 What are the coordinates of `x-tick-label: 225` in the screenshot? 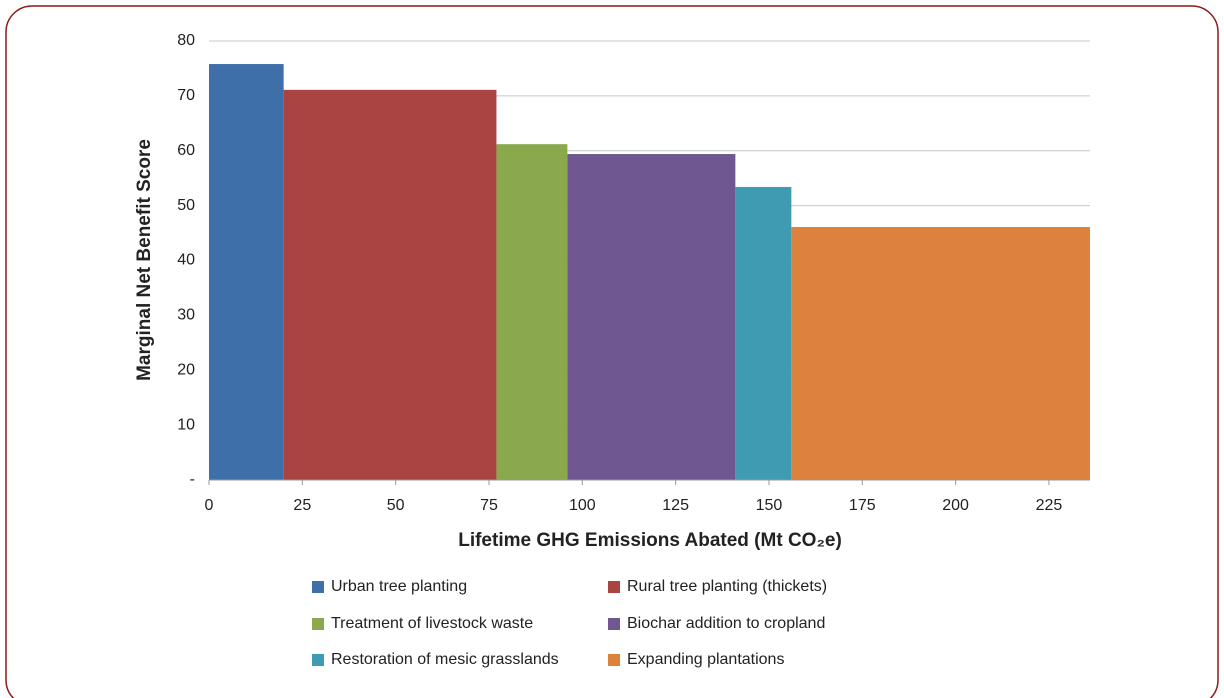 It's located at (1049, 505).